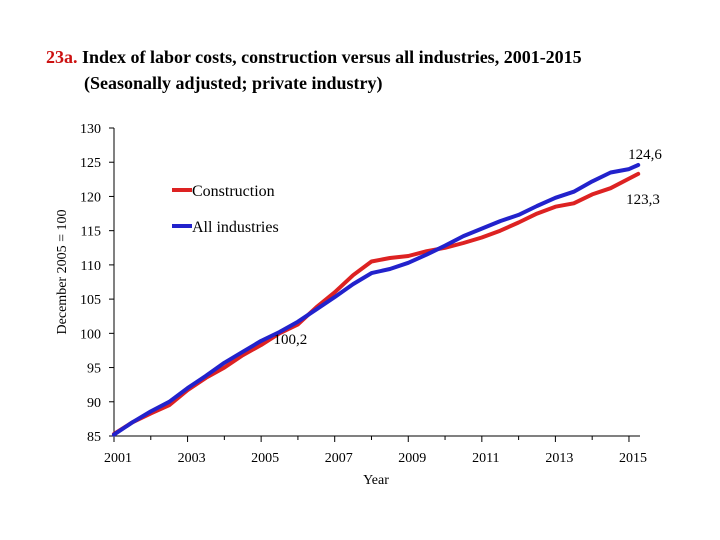 This screenshot has width=720, height=540. Describe the element at coordinates (94, 403) in the screenshot. I see `y-tick-label: 90` at that location.